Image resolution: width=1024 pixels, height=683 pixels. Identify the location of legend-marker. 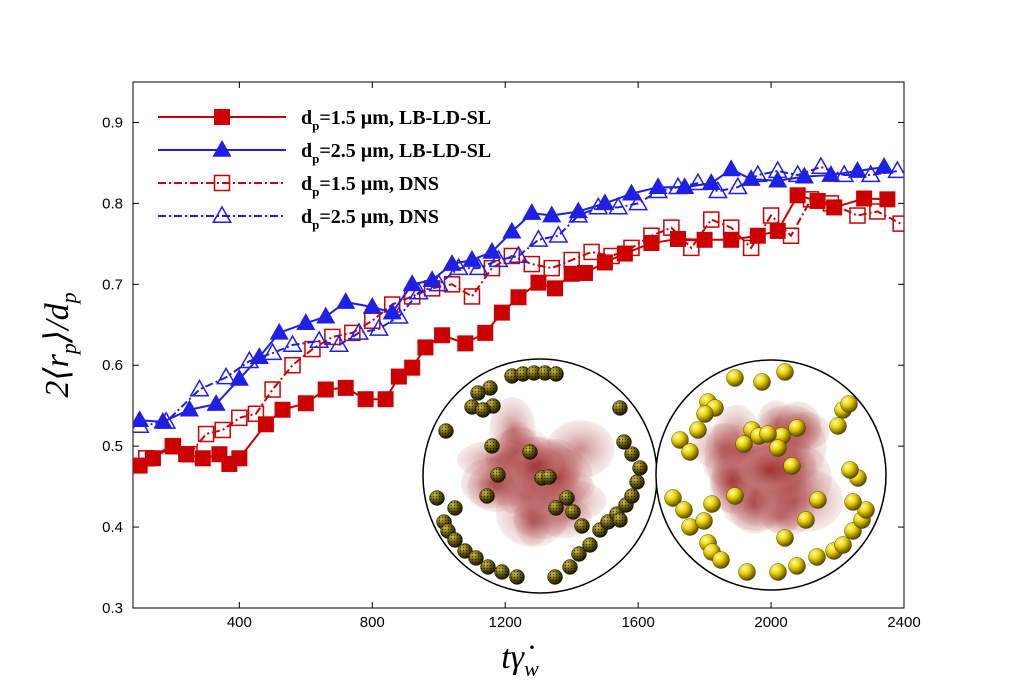
(222, 214).